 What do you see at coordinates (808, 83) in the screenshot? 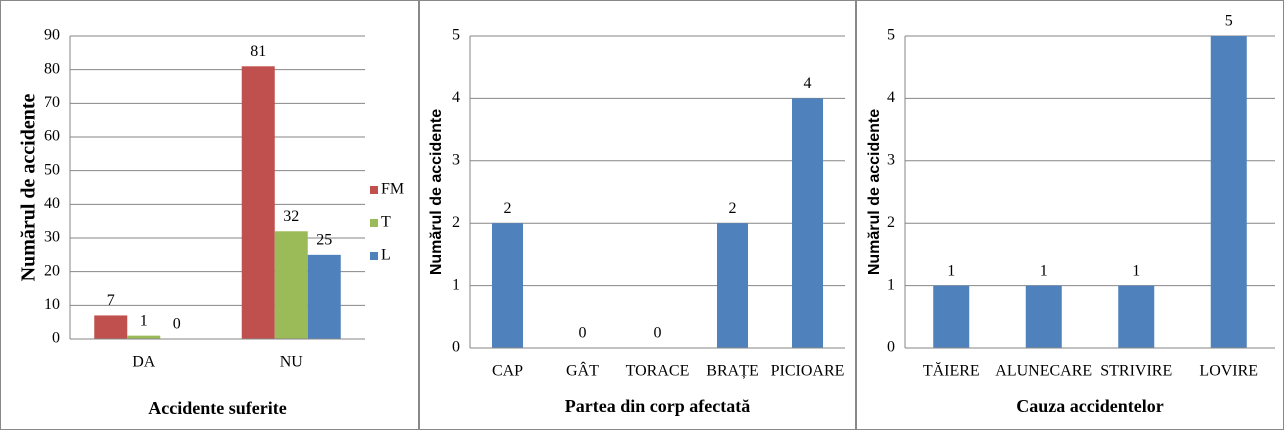
I see `value-label: 4` at bounding box center [808, 83].